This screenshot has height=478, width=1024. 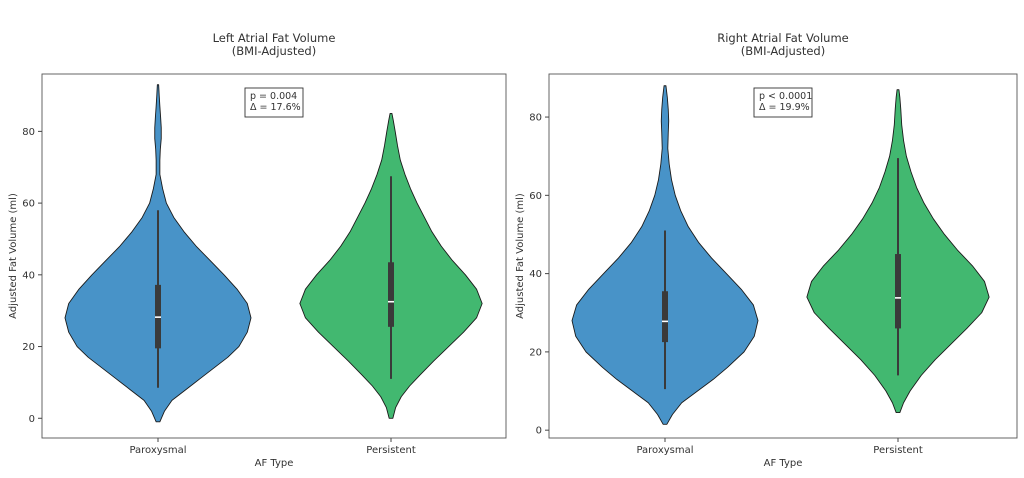 What do you see at coordinates (785, 96) in the screenshot?
I see `stats-annotation-line: p < 0.0001` at bounding box center [785, 96].